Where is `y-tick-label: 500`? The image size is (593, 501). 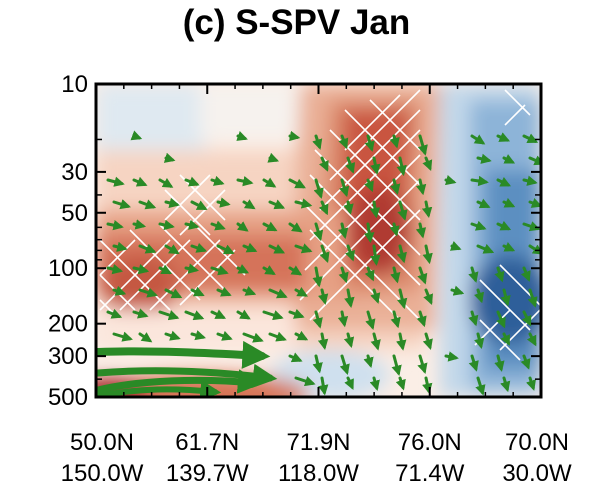 y-tick-label: 500 is located at coordinates (68, 397).